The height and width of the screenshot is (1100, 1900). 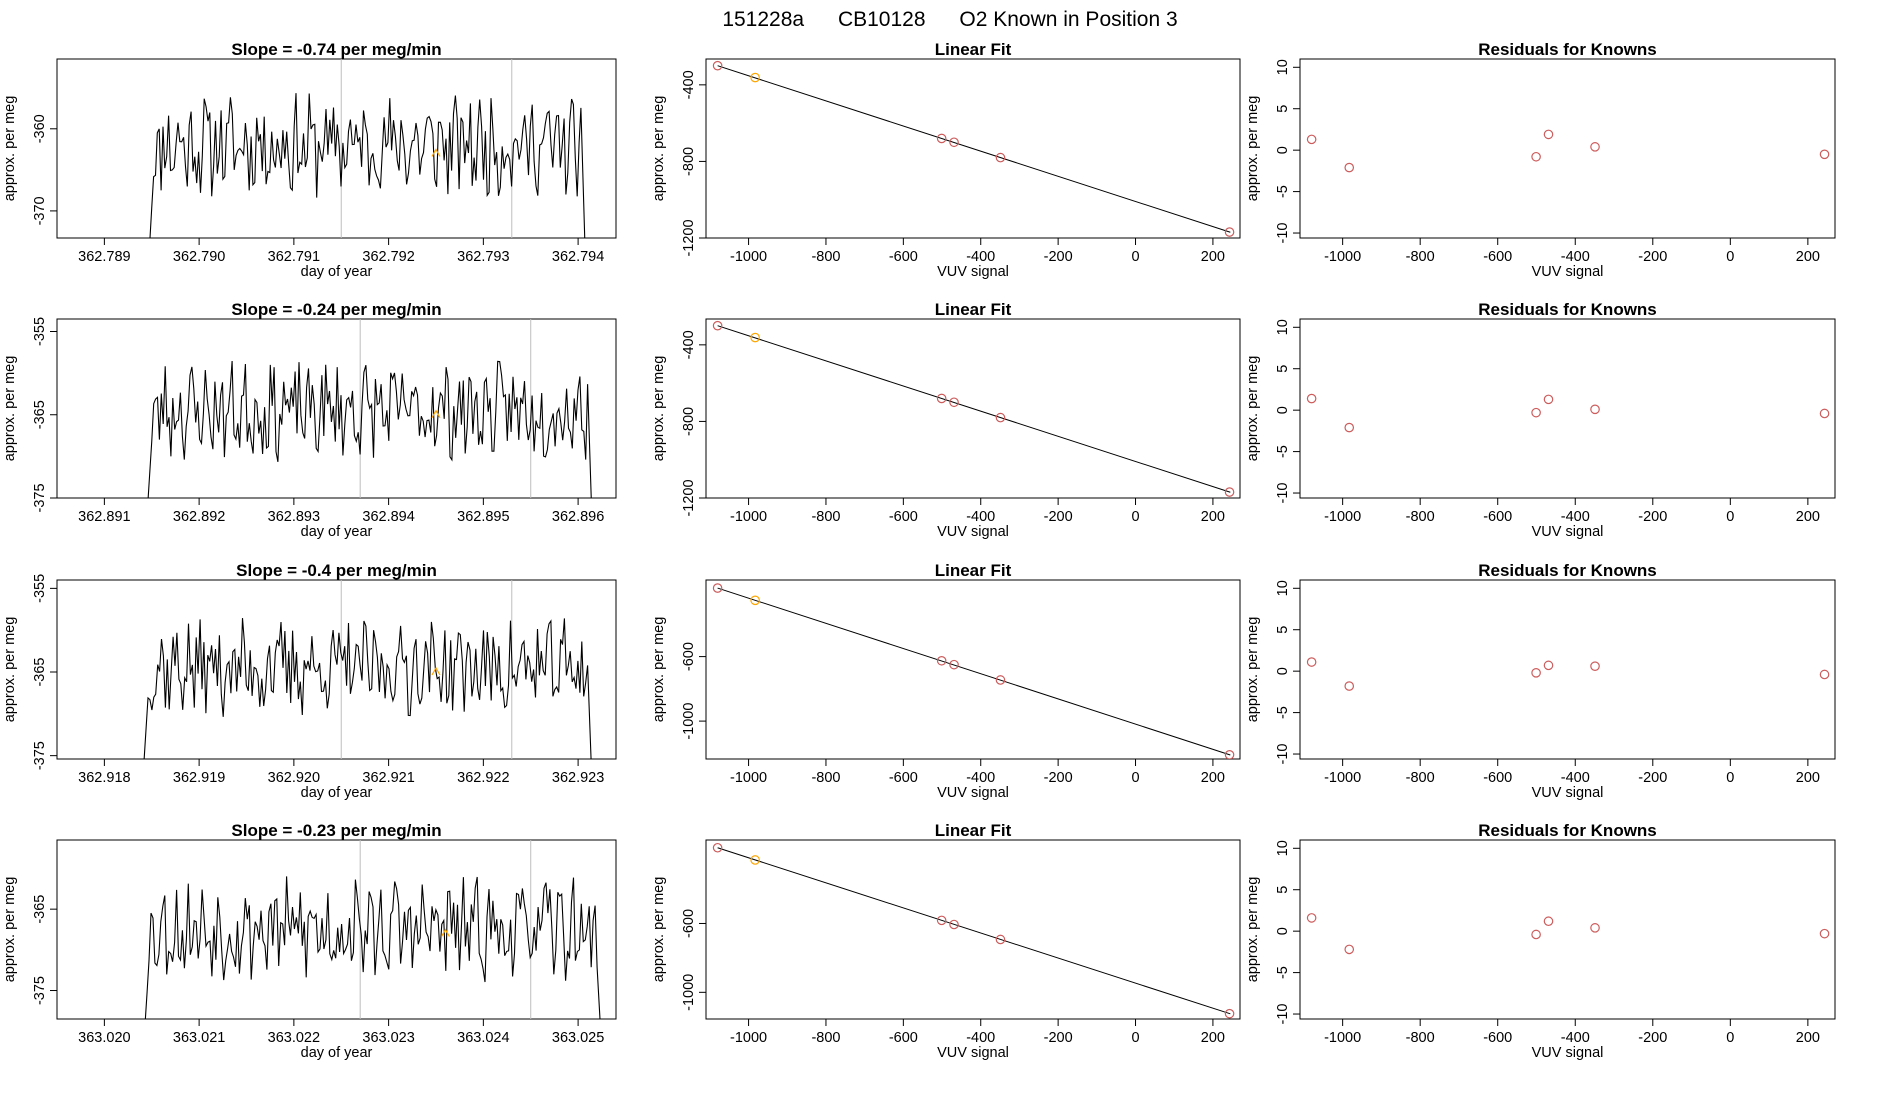 I want to click on figure-title: 151228a CB10128 O2 Known in Position 3, so click(x=949, y=19).